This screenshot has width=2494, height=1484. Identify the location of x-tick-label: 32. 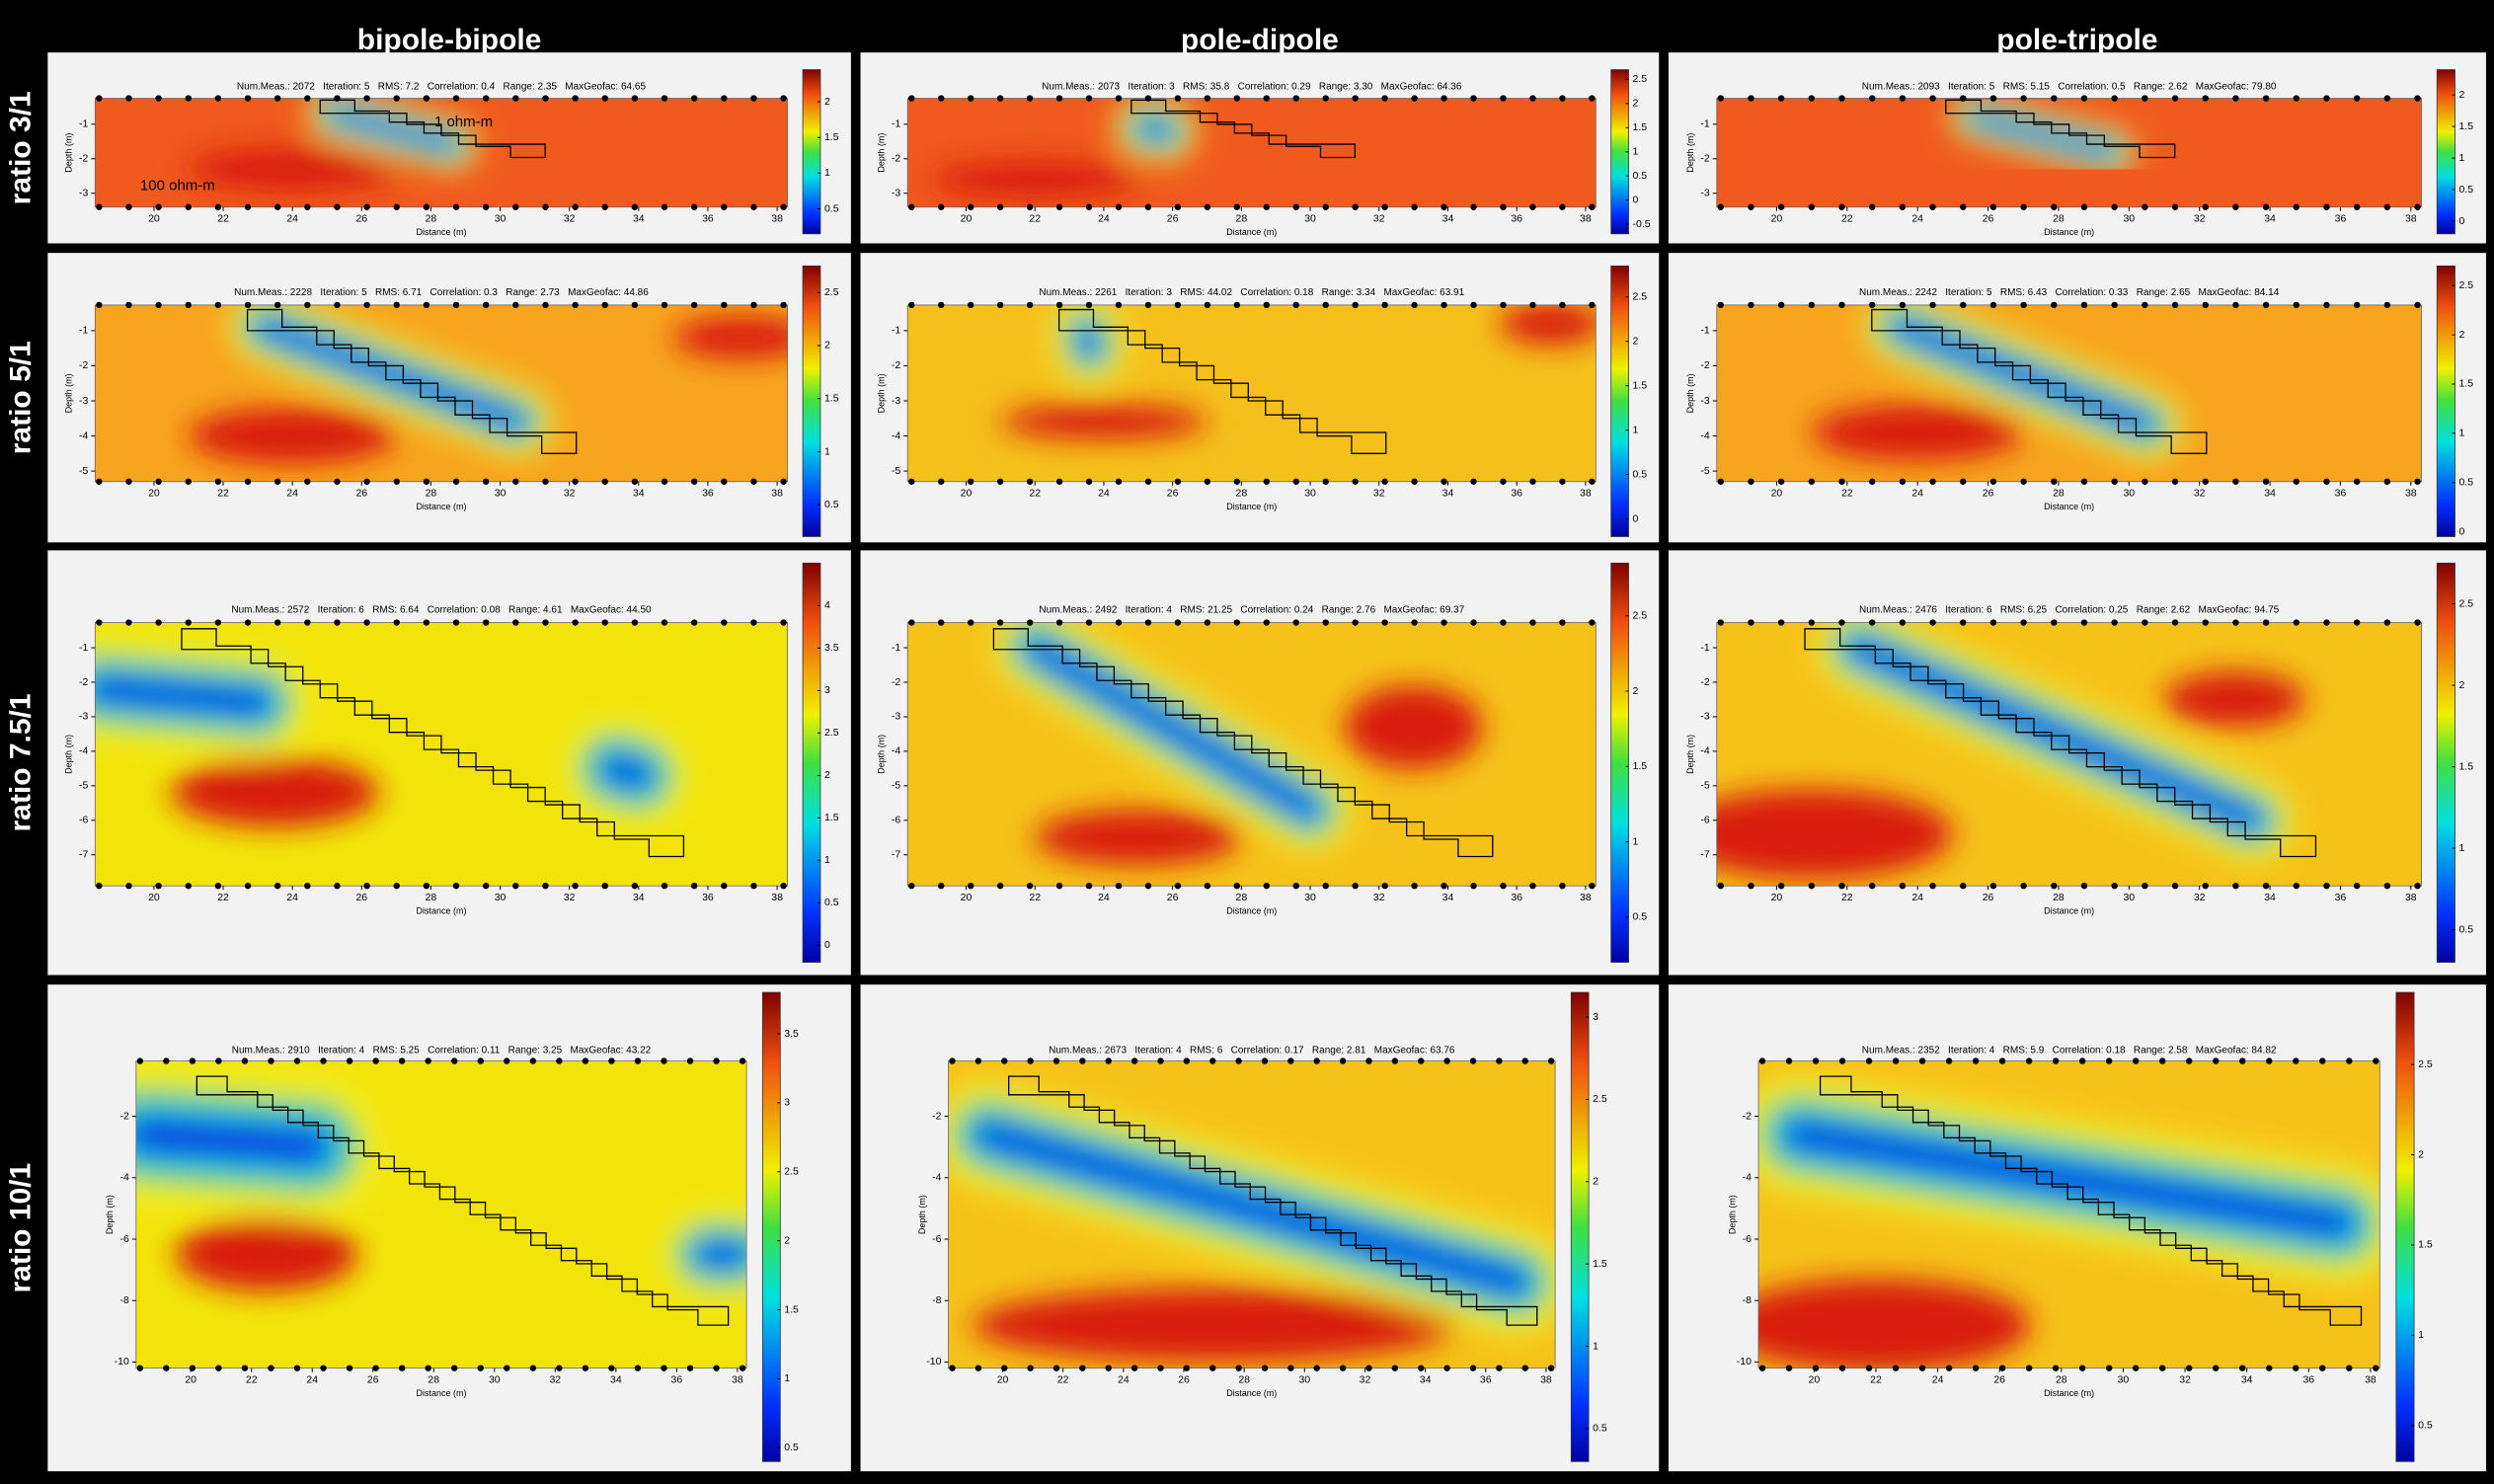
(2200, 219).